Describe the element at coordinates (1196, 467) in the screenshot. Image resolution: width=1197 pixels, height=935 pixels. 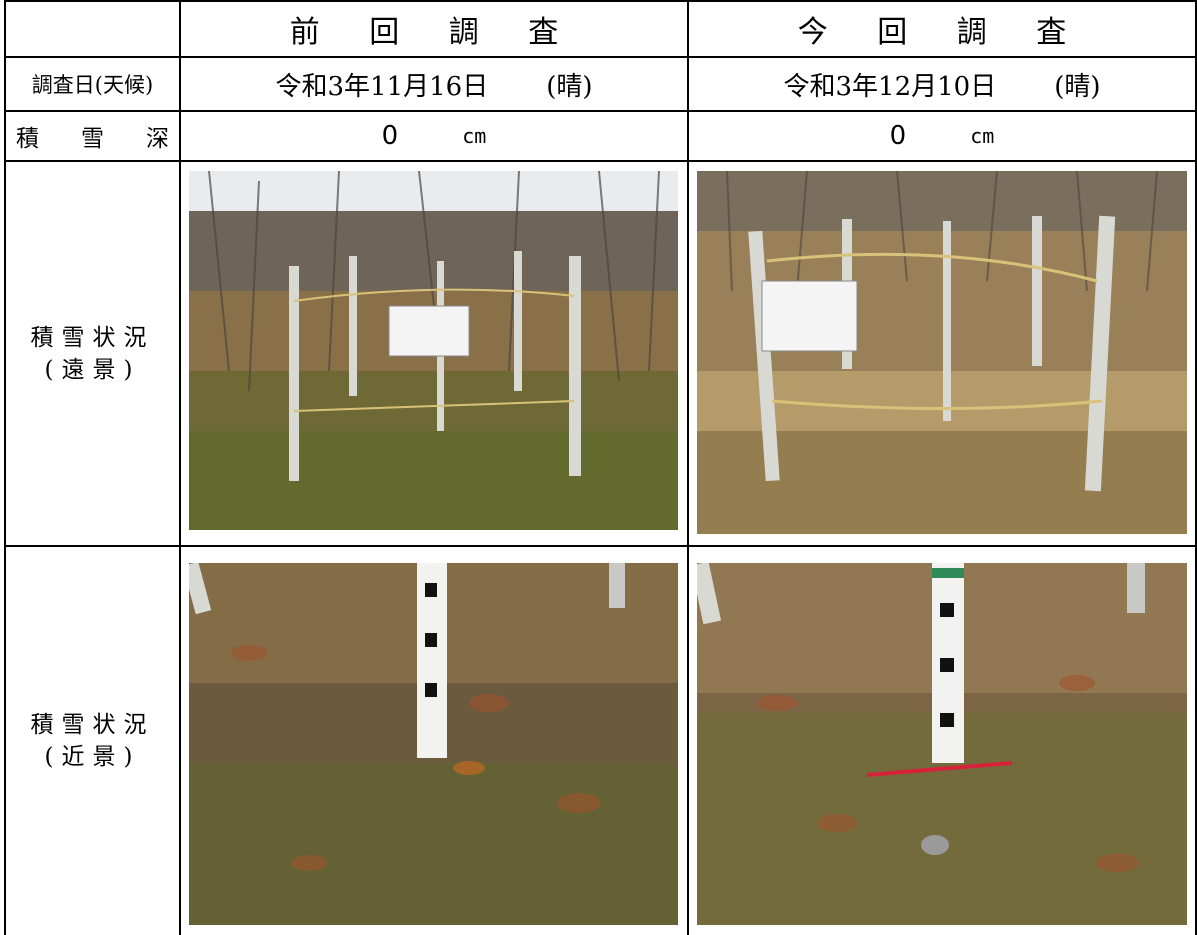
I see `table-border-right` at that location.